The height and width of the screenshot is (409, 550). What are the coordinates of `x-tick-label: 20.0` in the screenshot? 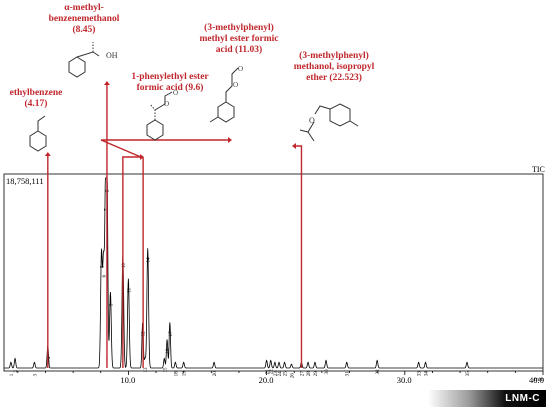 It's located at (266, 380).